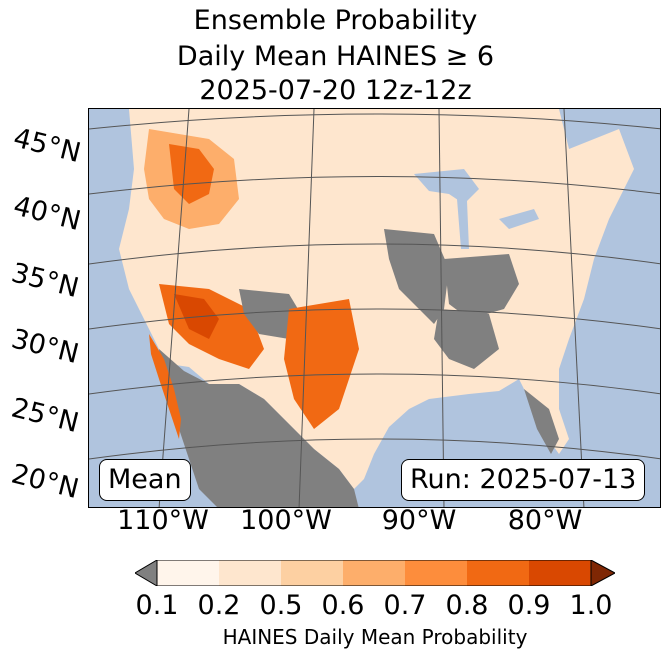 The image size is (671, 658). What do you see at coordinates (529, 605) in the screenshot?
I see `colorbar-tick-6: 0.9` at bounding box center [529, 605].